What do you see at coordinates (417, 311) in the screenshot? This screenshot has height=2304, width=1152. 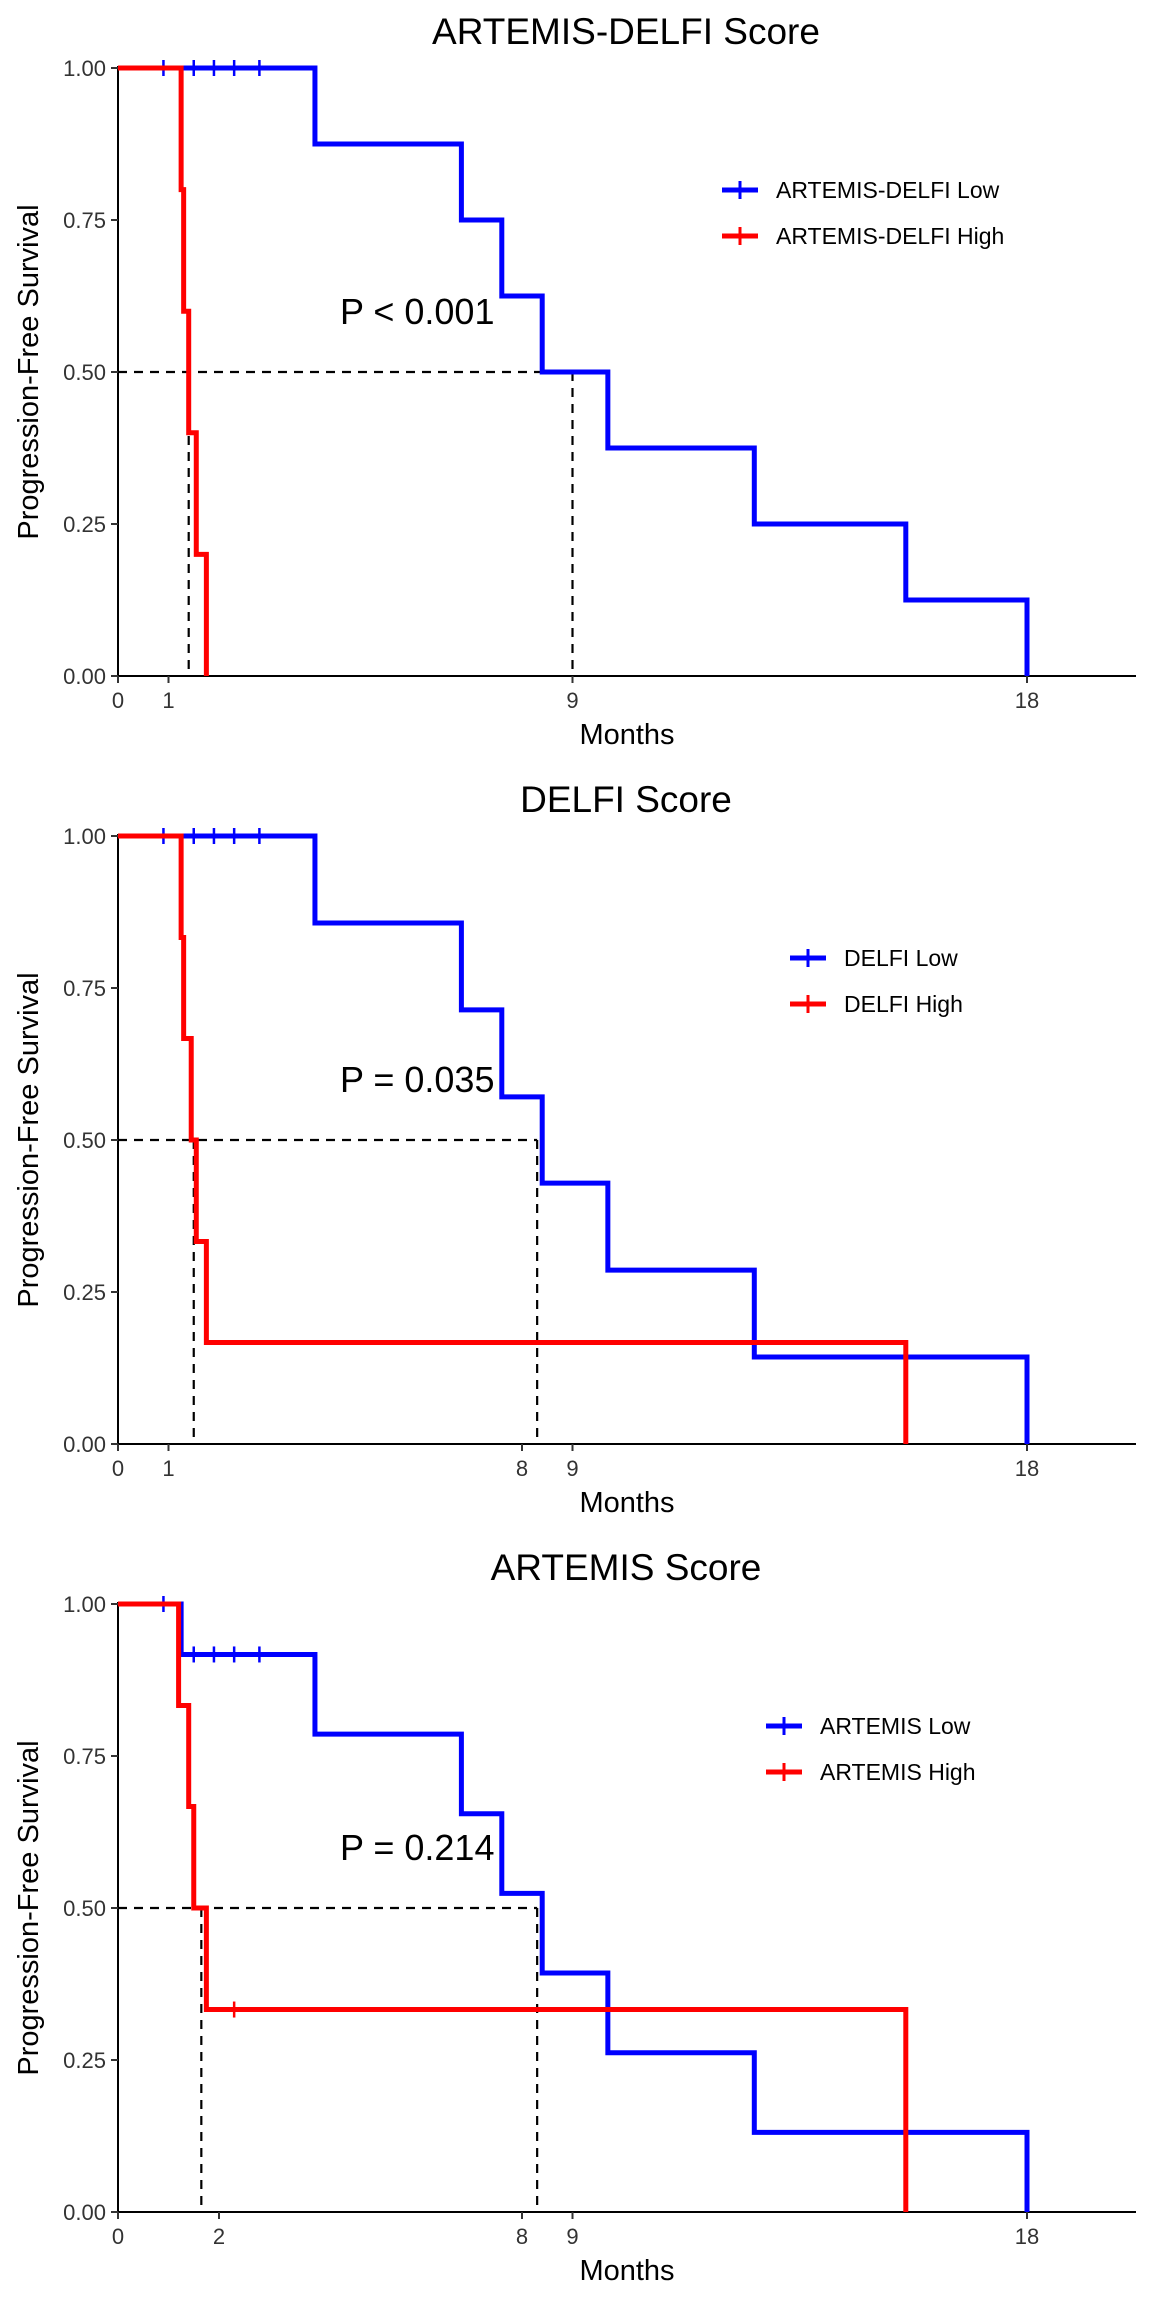 I see `p-value-annotation: P < 0.001` at bounding box center [417, 311].